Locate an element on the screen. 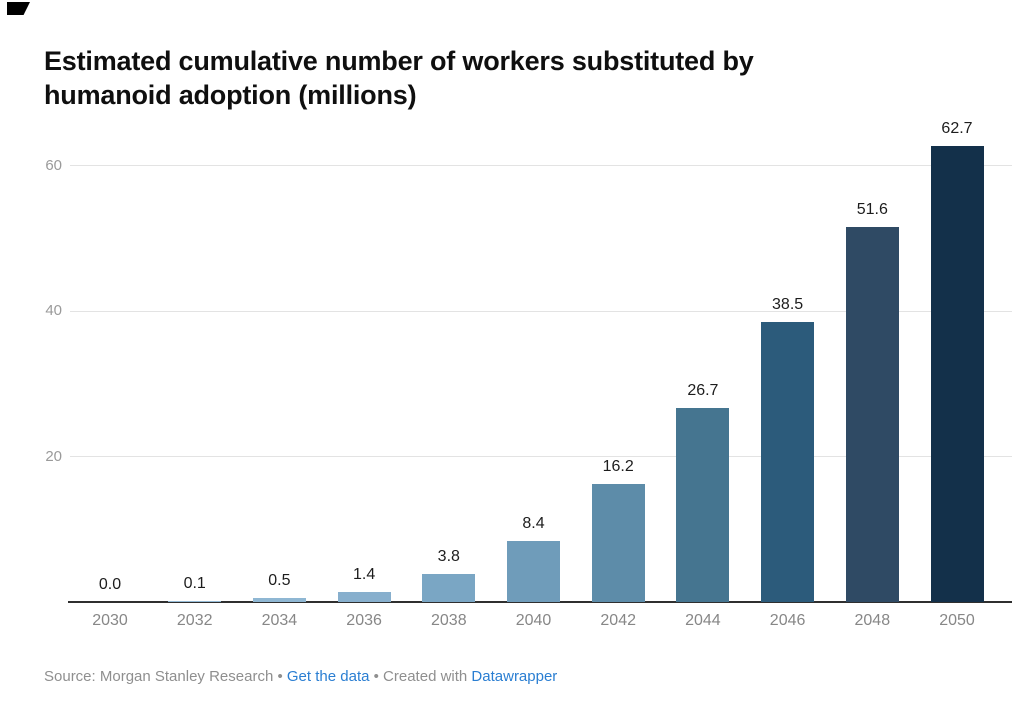 This screenshot has width=1024, height=702. y-axis-tick-label: 20 is located at coordinates (53, 456).